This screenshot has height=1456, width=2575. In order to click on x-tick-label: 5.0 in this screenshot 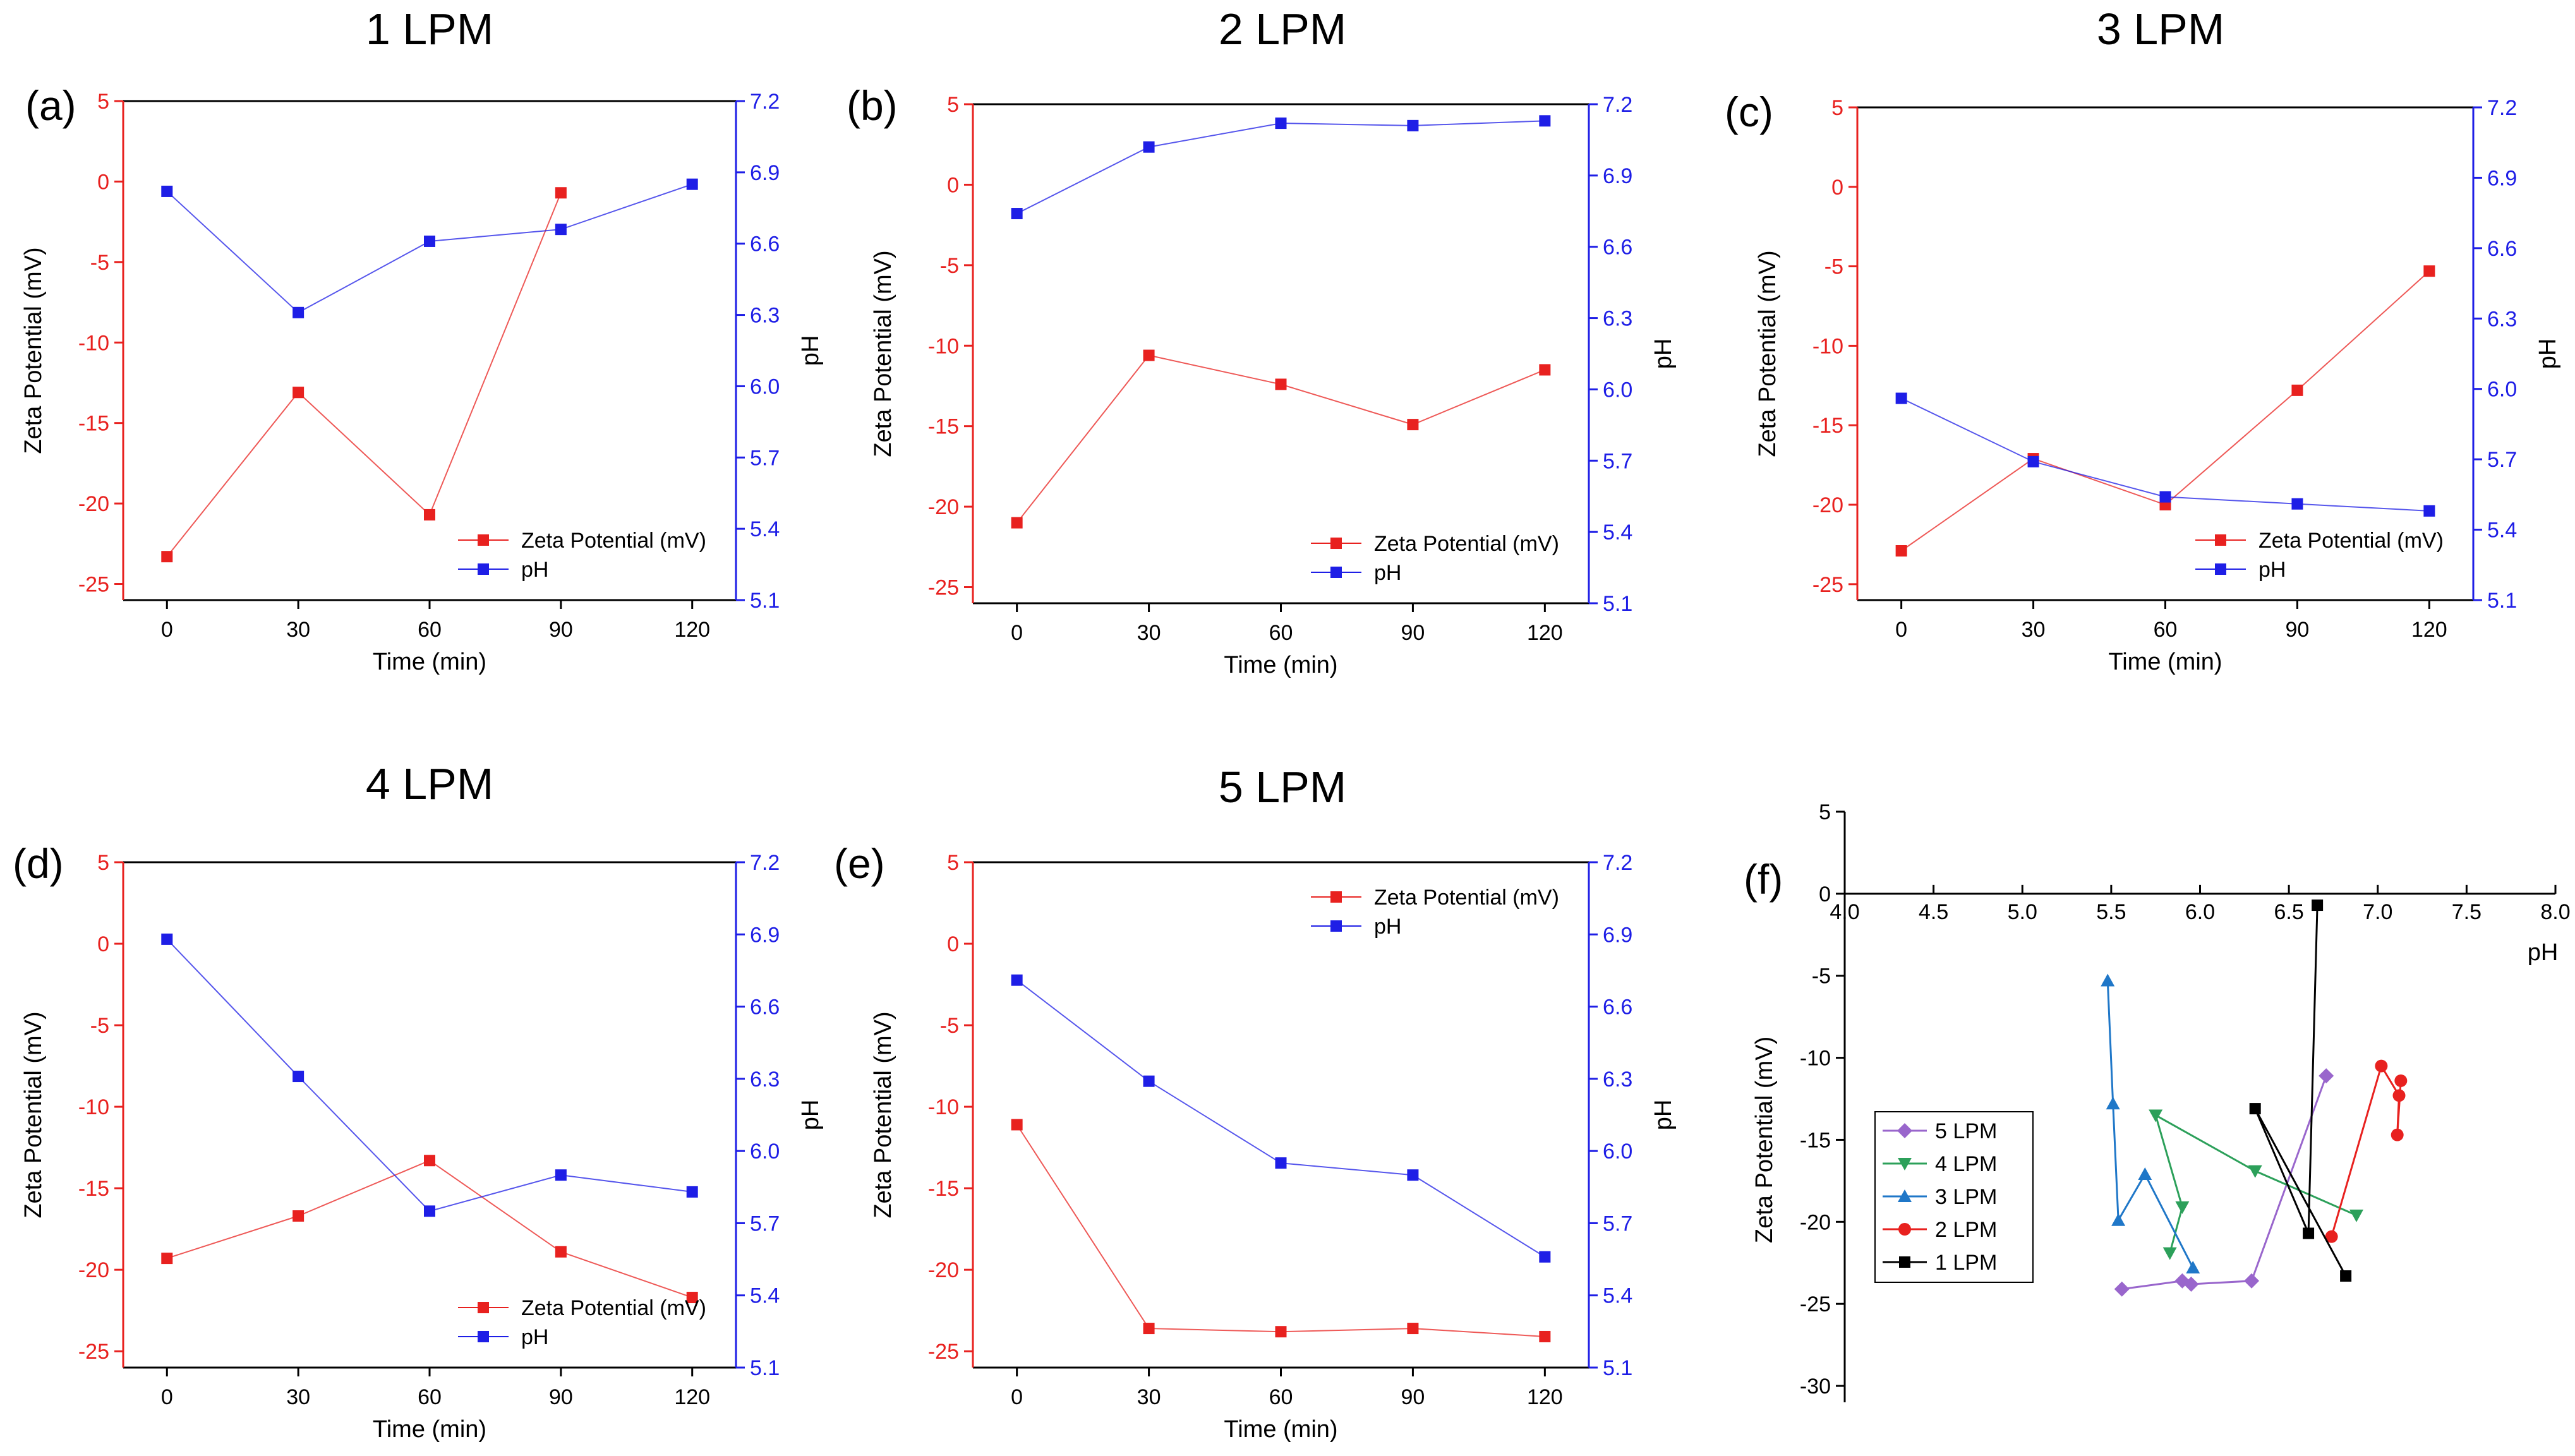, I will do `click(2022, 912)`.